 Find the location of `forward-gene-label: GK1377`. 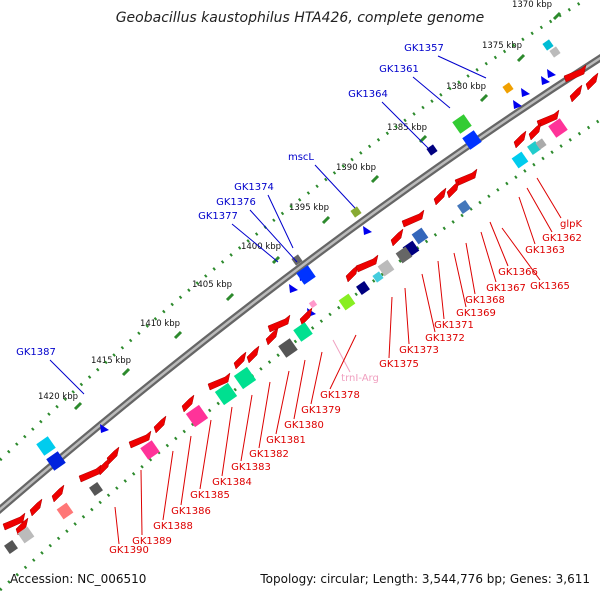

forward-gene-label: GK1377 is located at coordinates (218, 216).